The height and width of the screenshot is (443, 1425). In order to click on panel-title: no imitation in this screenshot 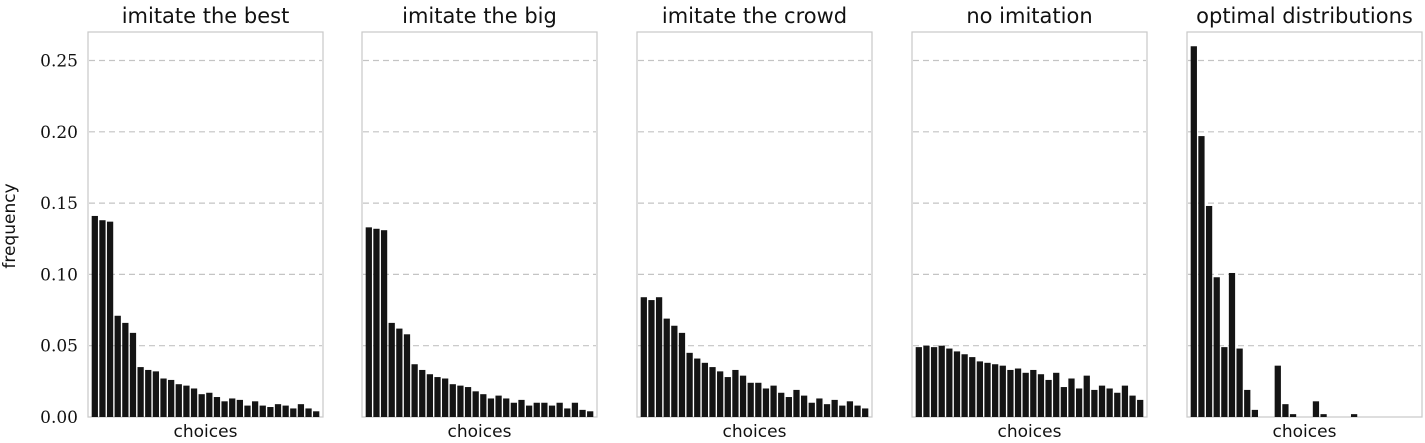, I will do `click(1029, 16)`.